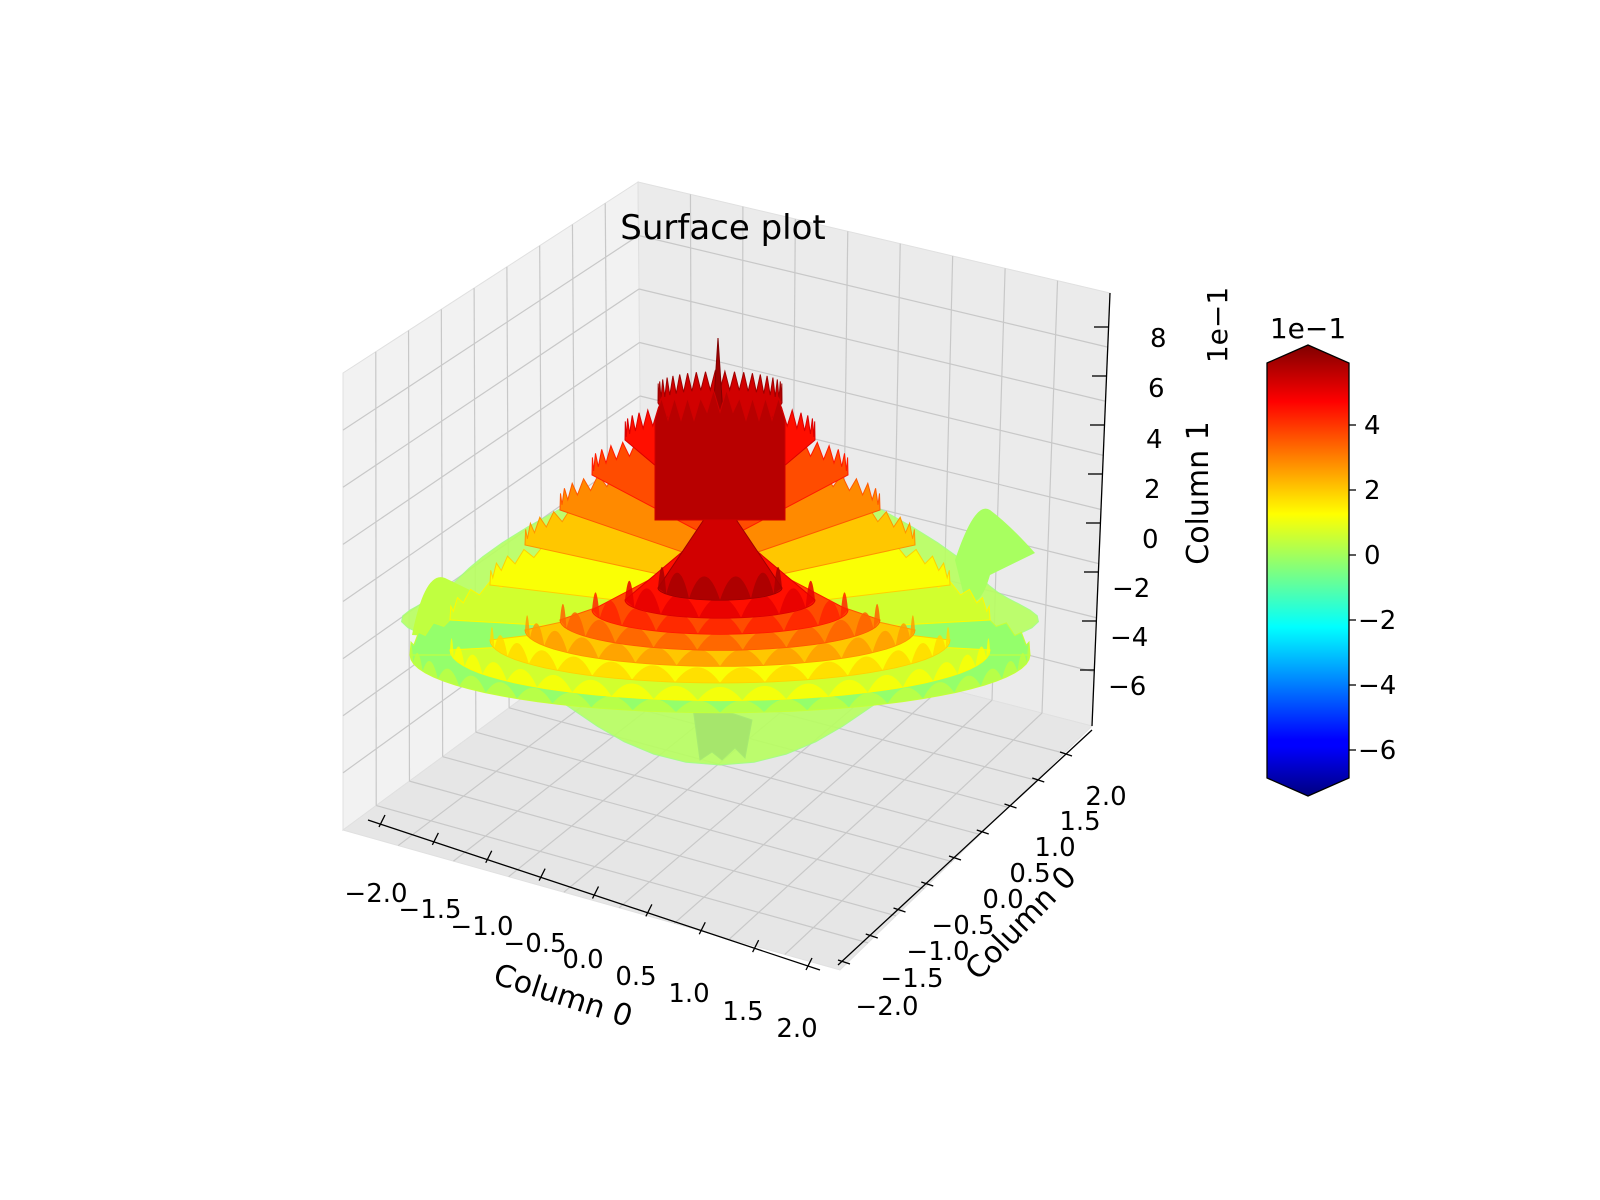  What do you see at coordinates (1002, 900) in the screenshot?
I see `y-tick-label: 0.0` at bounding box center [1002, 900].